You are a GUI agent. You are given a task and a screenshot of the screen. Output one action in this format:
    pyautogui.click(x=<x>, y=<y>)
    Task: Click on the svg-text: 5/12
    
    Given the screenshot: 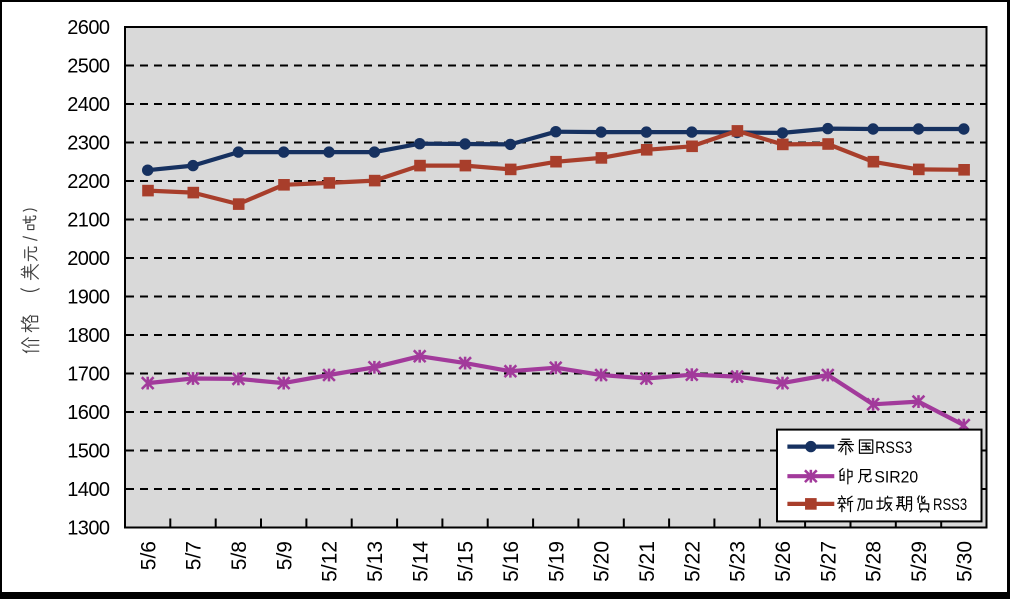 What is the action you would take?
    pyautogui.click(x=330, y=561)
    